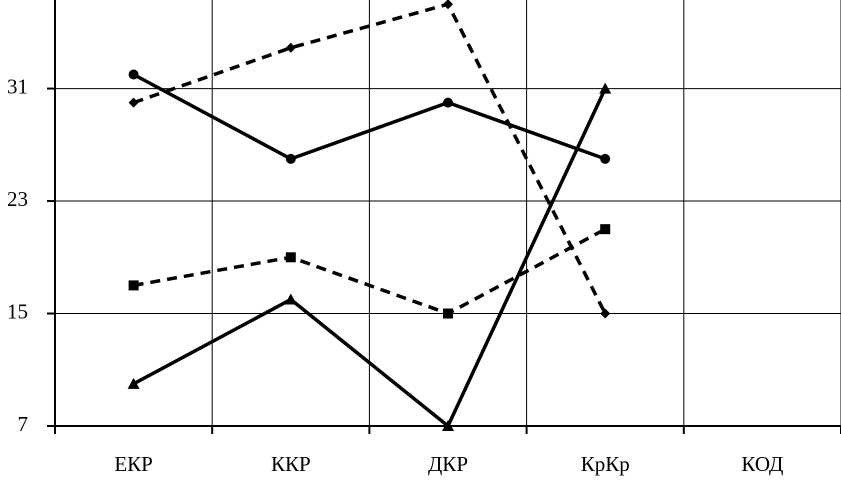 The image size is (841, 481). Describe the element at coordinates (17, 311) in the screenshot. I see `y-tick-label: 15` at that location.